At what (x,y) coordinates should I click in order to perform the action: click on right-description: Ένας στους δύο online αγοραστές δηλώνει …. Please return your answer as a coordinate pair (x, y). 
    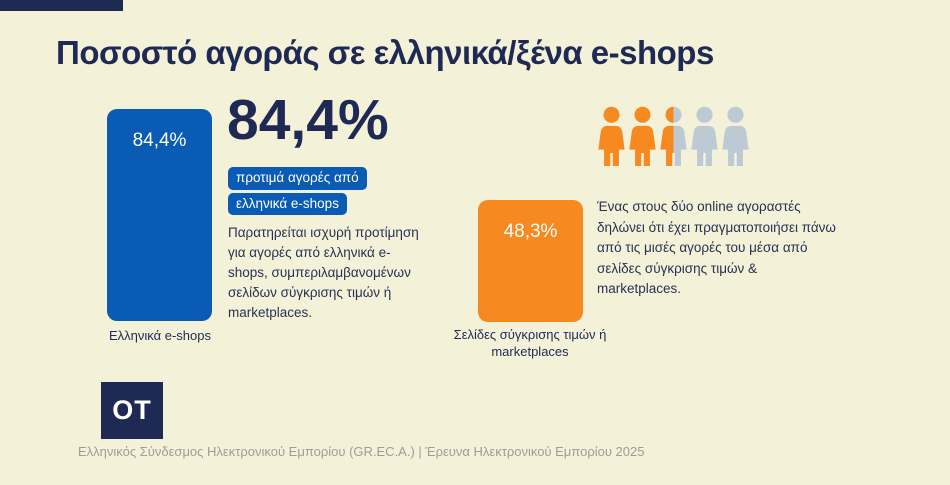
    Looking at the image, I should click on (716, 248).